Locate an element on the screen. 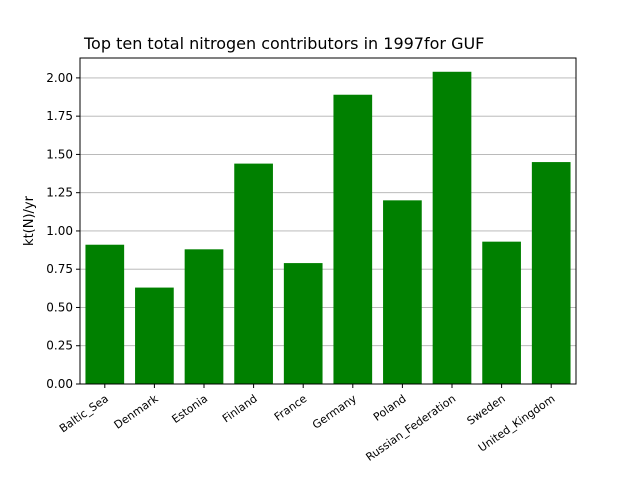 This screenshot has width=640, height=480. y-axis: 0.00 0.25 0.50 0.75 1.00 1.25 1.50 1.75 2.00 is located at coordinates (63, 231).